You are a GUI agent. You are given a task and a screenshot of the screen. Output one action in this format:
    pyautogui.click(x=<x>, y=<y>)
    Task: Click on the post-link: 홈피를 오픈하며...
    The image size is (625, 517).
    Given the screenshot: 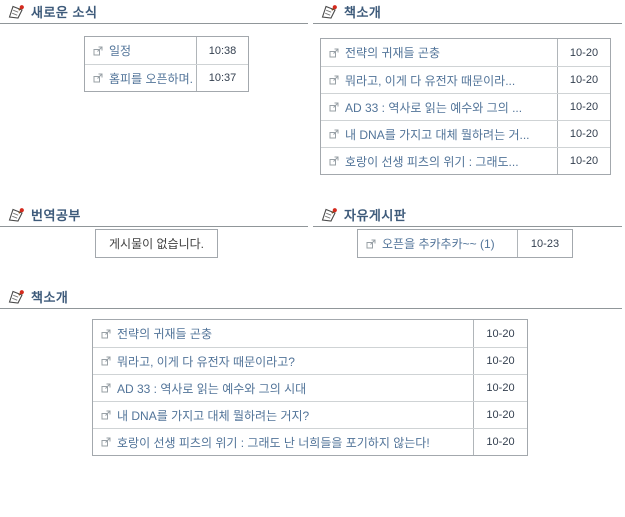 What is the action you would take?
    pyautogui.click(x=150, y=78)
    